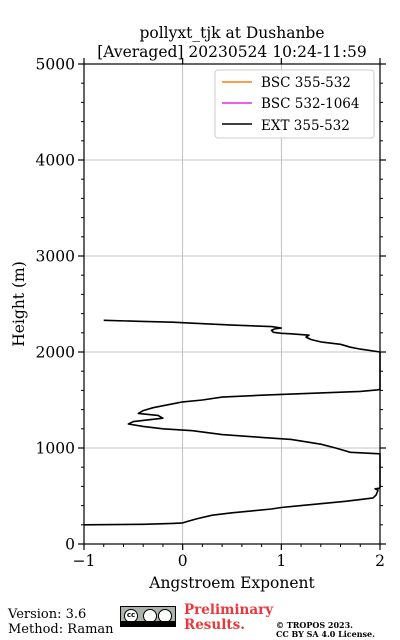 This screenshot has width=400, height=640. I want to click on legend-box, so click(294, 104).